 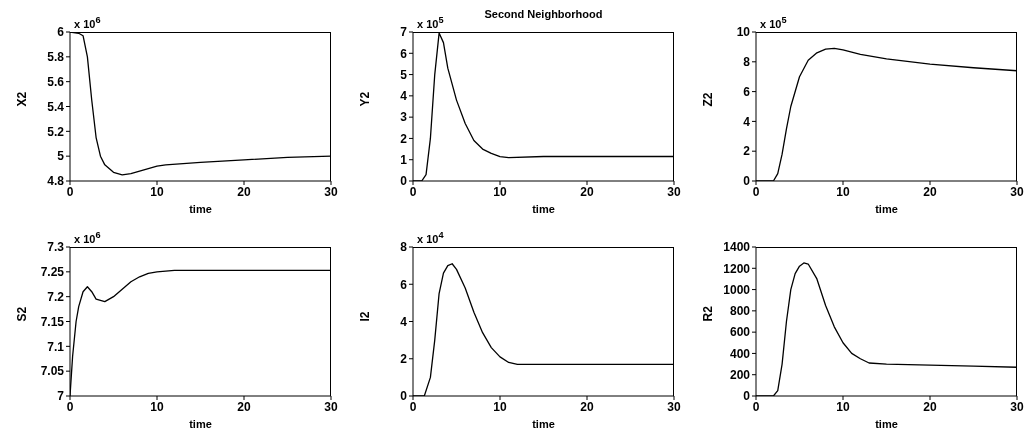 I want to click on y-axis-title: Z2, so click(x=708, y=99).